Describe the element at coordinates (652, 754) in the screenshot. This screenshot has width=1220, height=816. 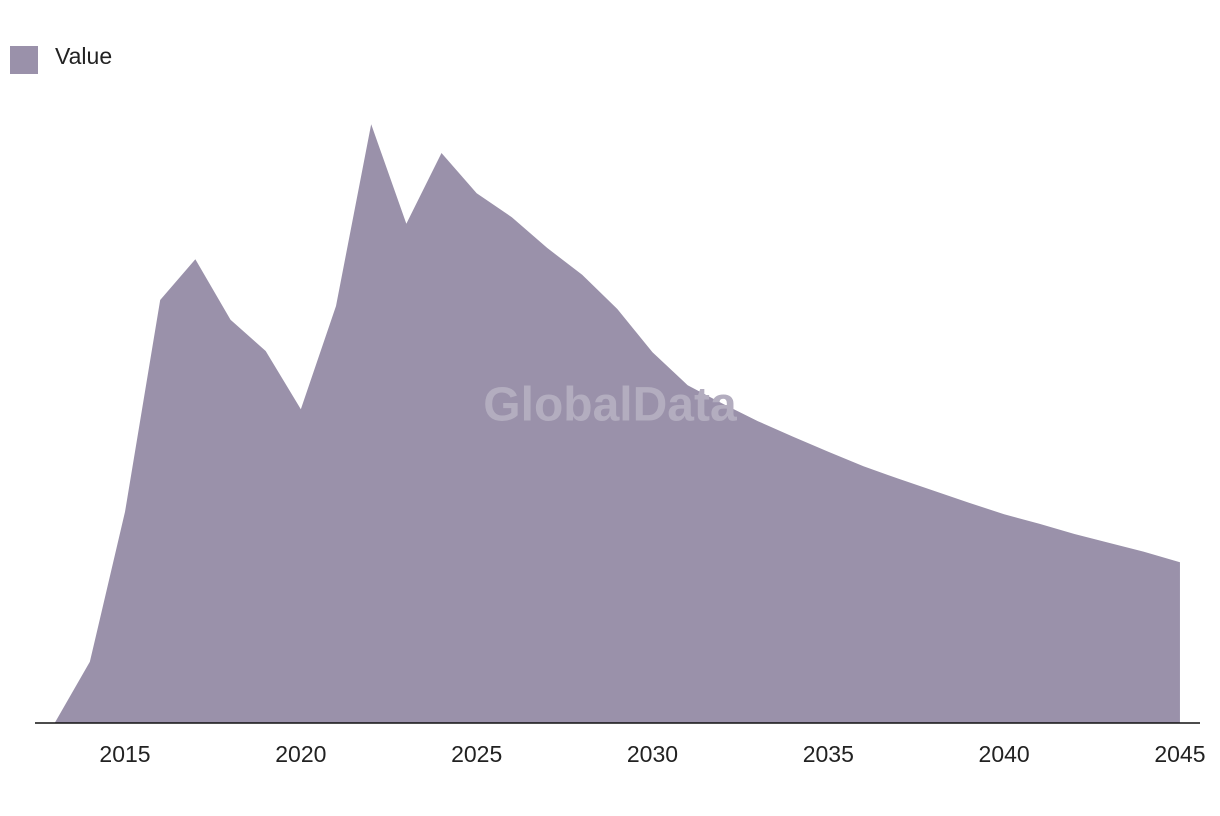
I see `x-tick-label: 2030` at that location.